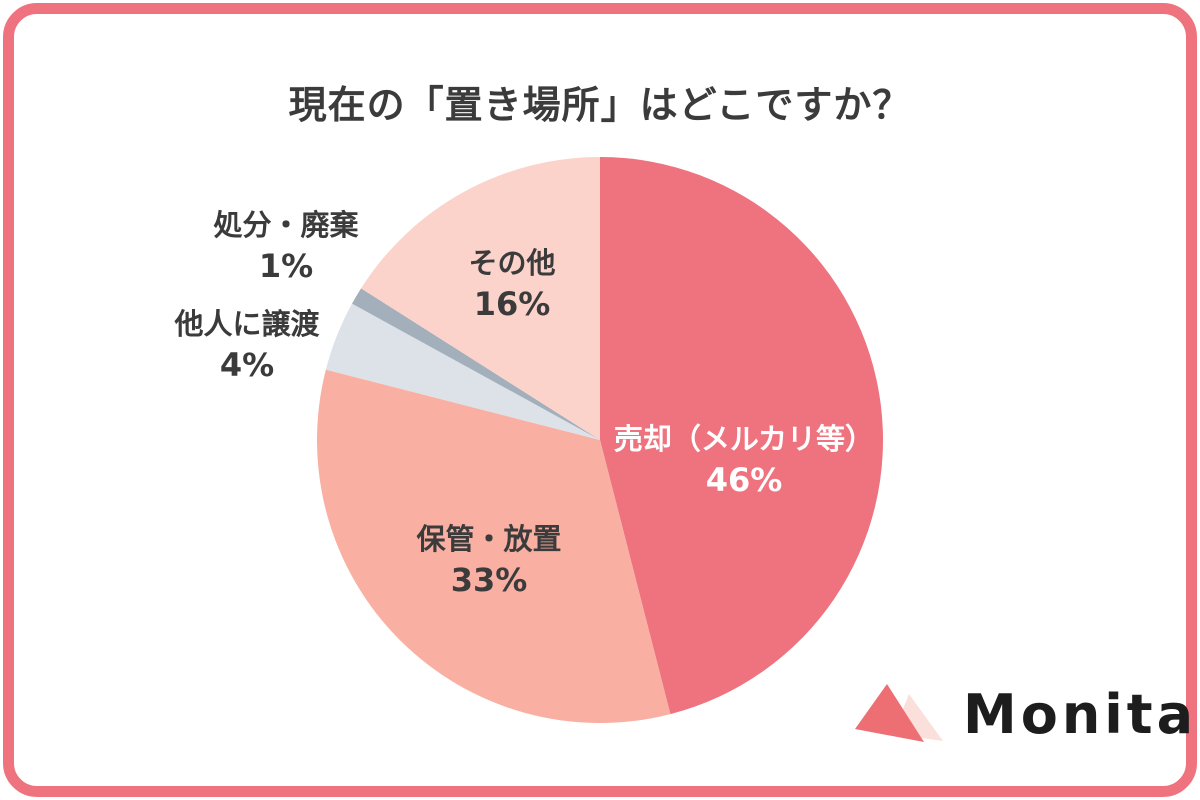  I want to click on logo-triangle-main, so click(889, 713).